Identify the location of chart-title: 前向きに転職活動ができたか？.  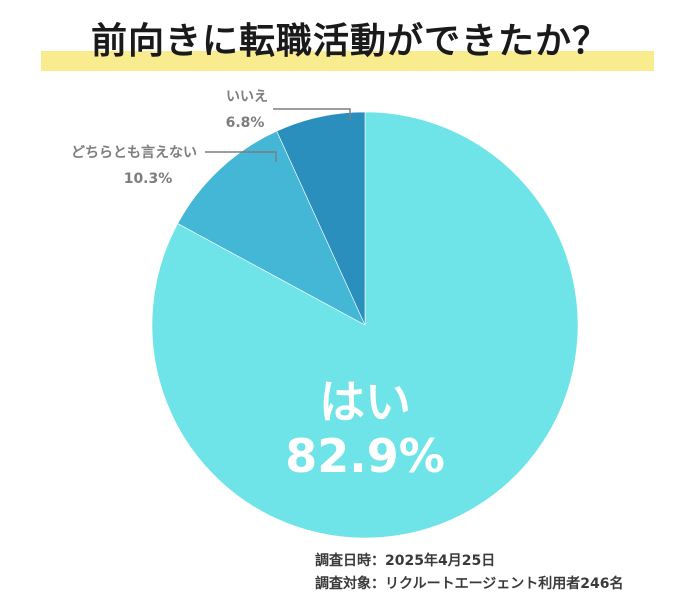
(349, 41).